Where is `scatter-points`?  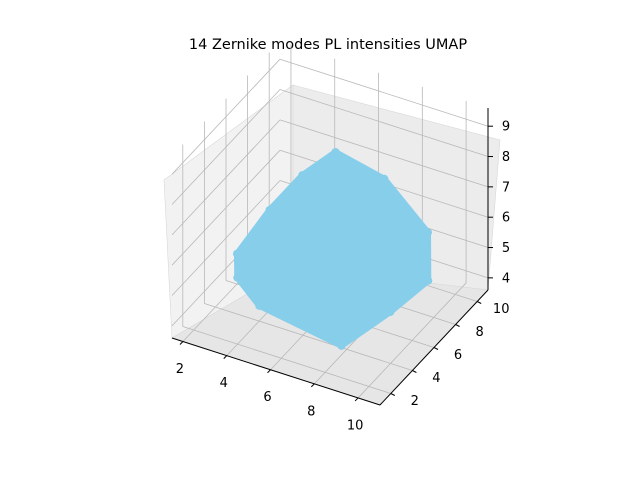
scatter-points is located at coordinates (332, 248).